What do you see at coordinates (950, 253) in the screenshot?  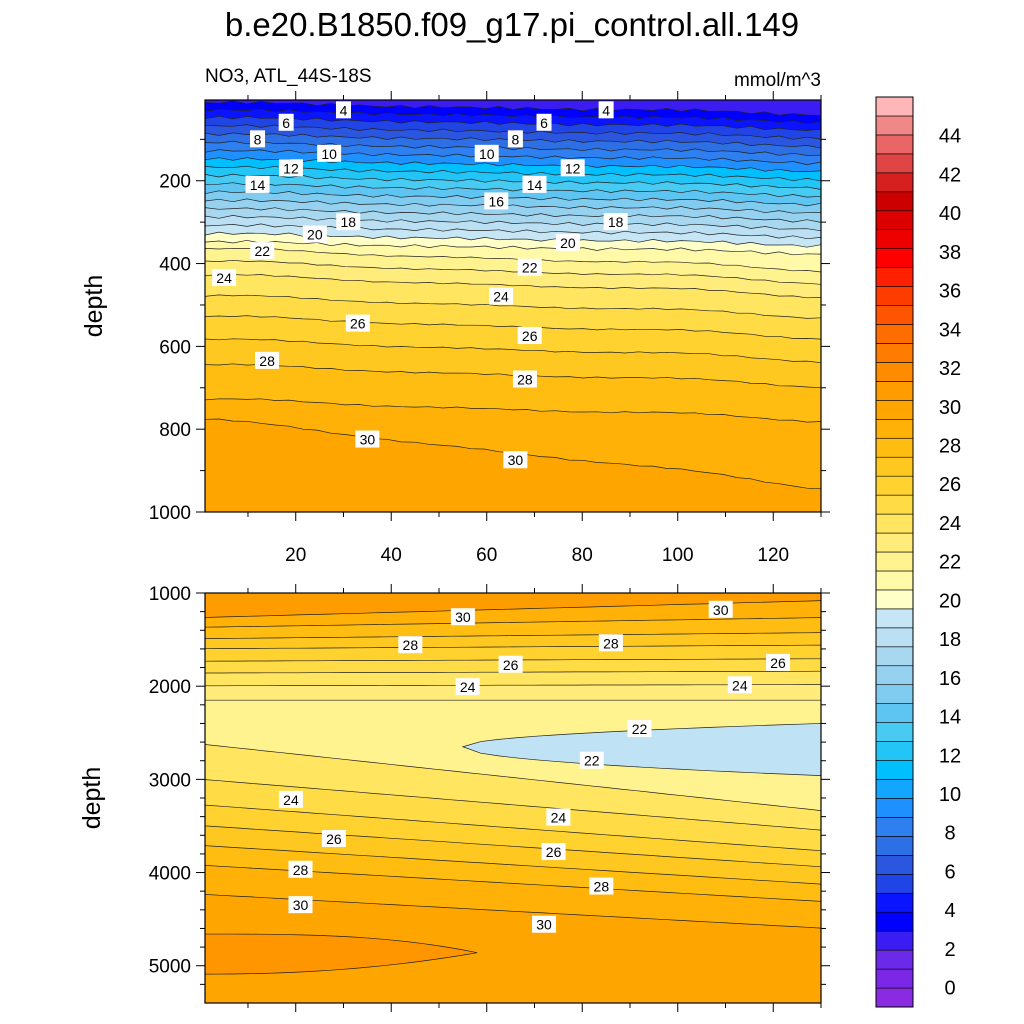 I see `colorbar-label: 38` at bounding box center [950, 253].